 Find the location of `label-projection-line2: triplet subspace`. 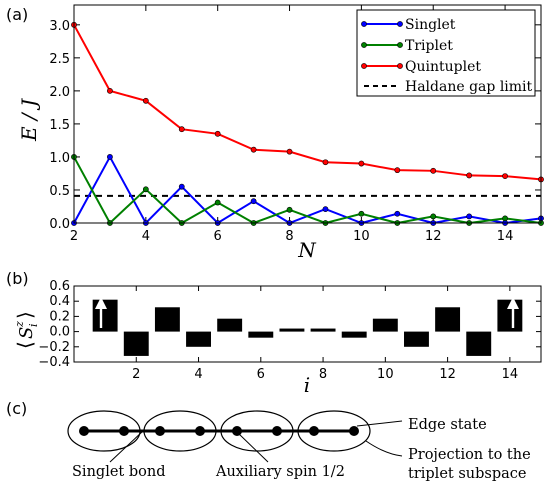

label-projection-line2: triplet subspace is located at coordinates (467, 474).